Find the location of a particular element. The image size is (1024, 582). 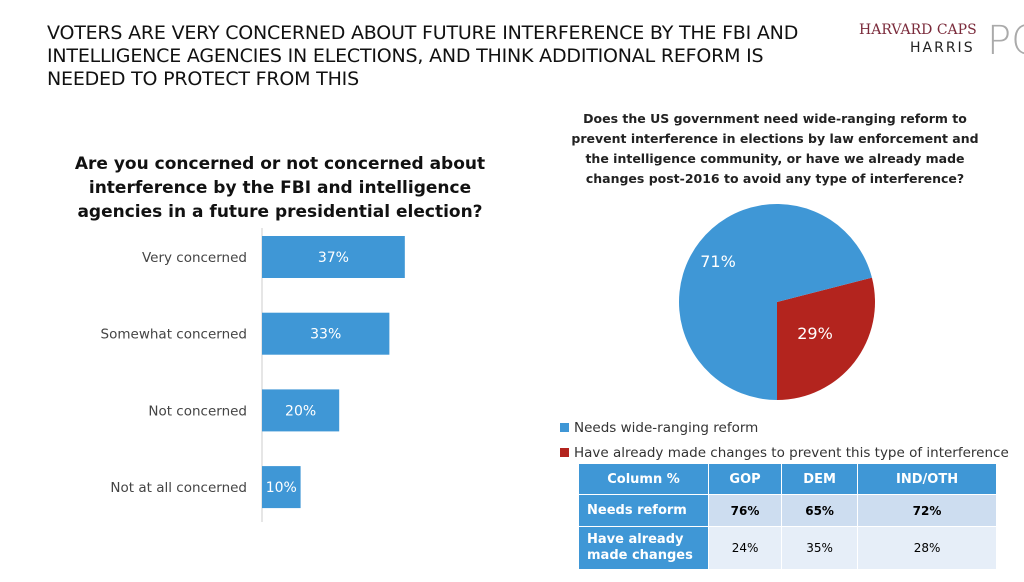

pie-label: 71% is located at coordinates (718, 261).